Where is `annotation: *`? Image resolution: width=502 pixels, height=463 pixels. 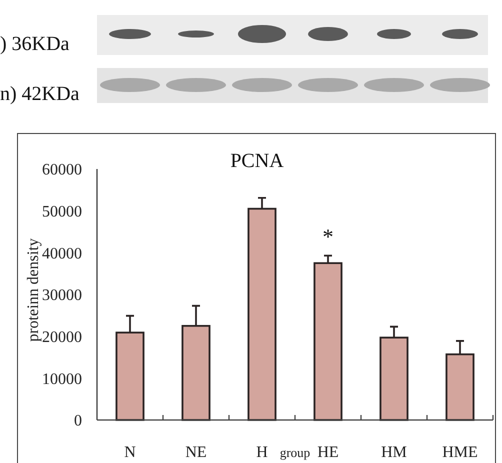 annotation: * is located at coordinates (328, 236).